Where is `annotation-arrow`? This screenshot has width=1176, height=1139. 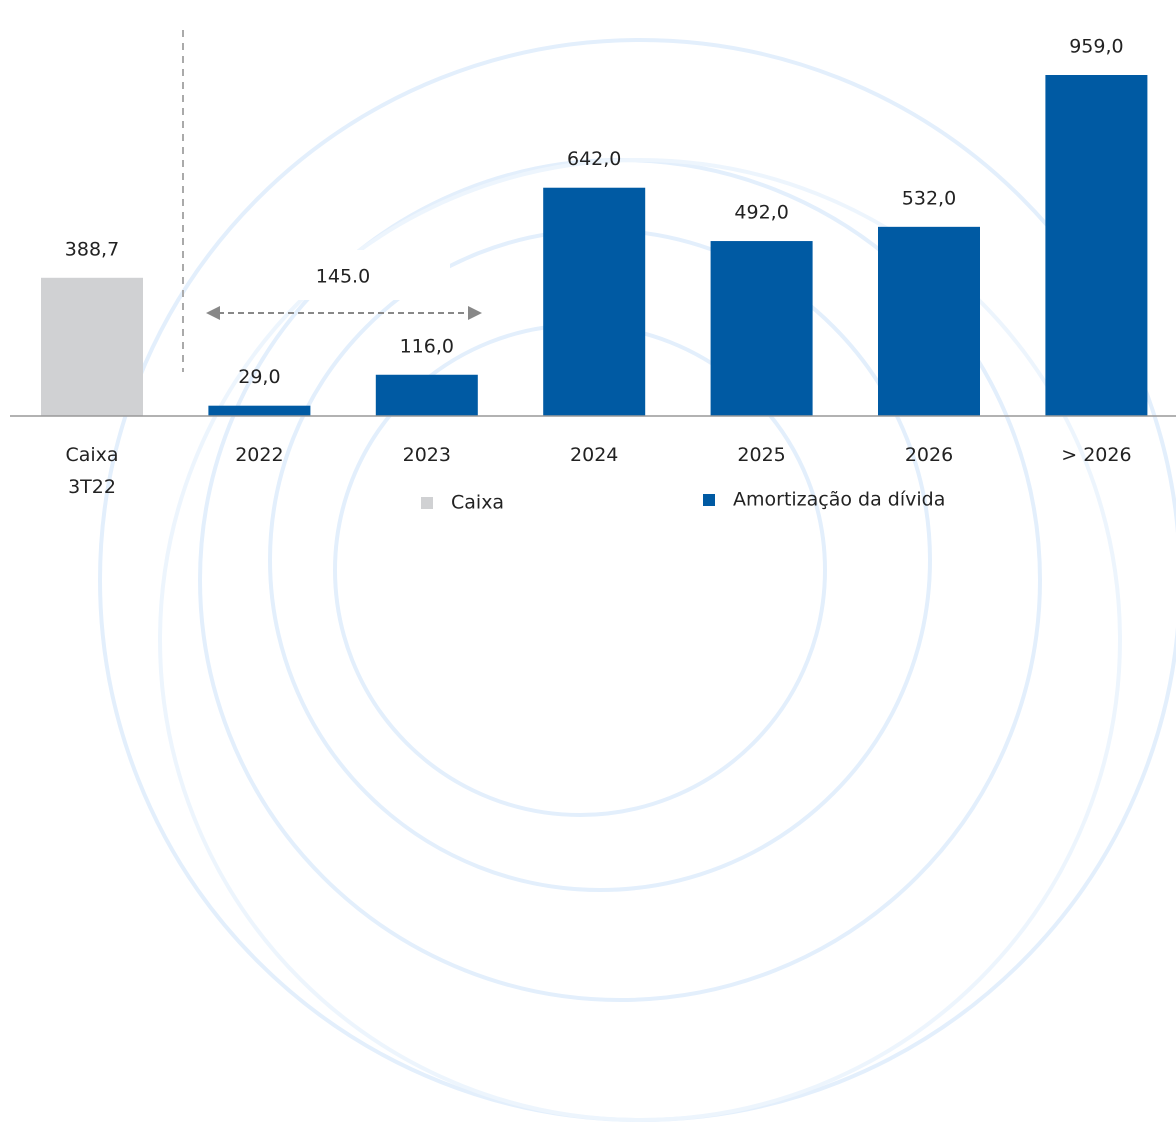
annotation-arrow is located at coordinates (344, 313).